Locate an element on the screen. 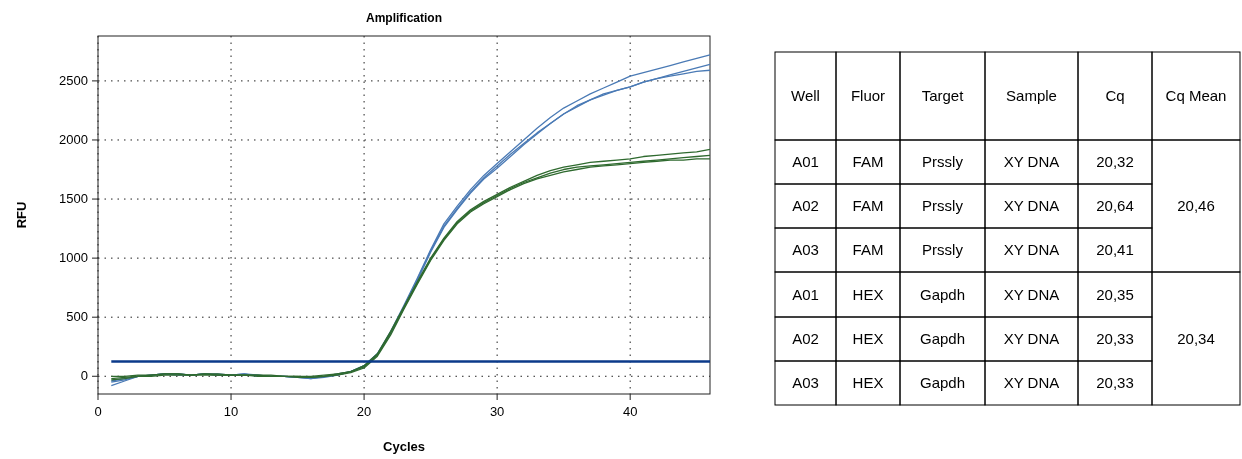  x-tick-label: 10 is located at coordinates (231, 411).